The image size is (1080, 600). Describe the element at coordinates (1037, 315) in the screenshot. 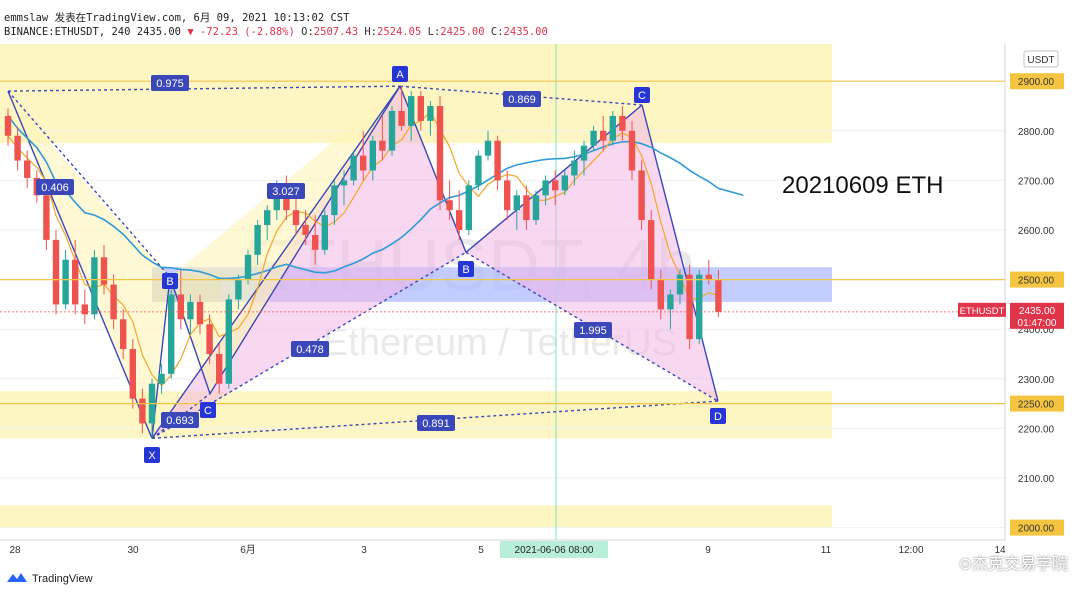

I see `last-price-bg` at that location.